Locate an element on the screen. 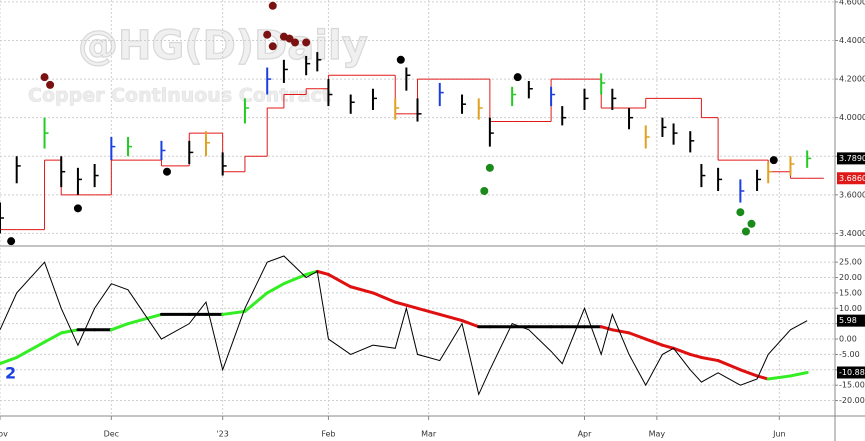 This screenshot has width=865, height=441. x-tick-label: Feb is located at coordinates (328, 434).